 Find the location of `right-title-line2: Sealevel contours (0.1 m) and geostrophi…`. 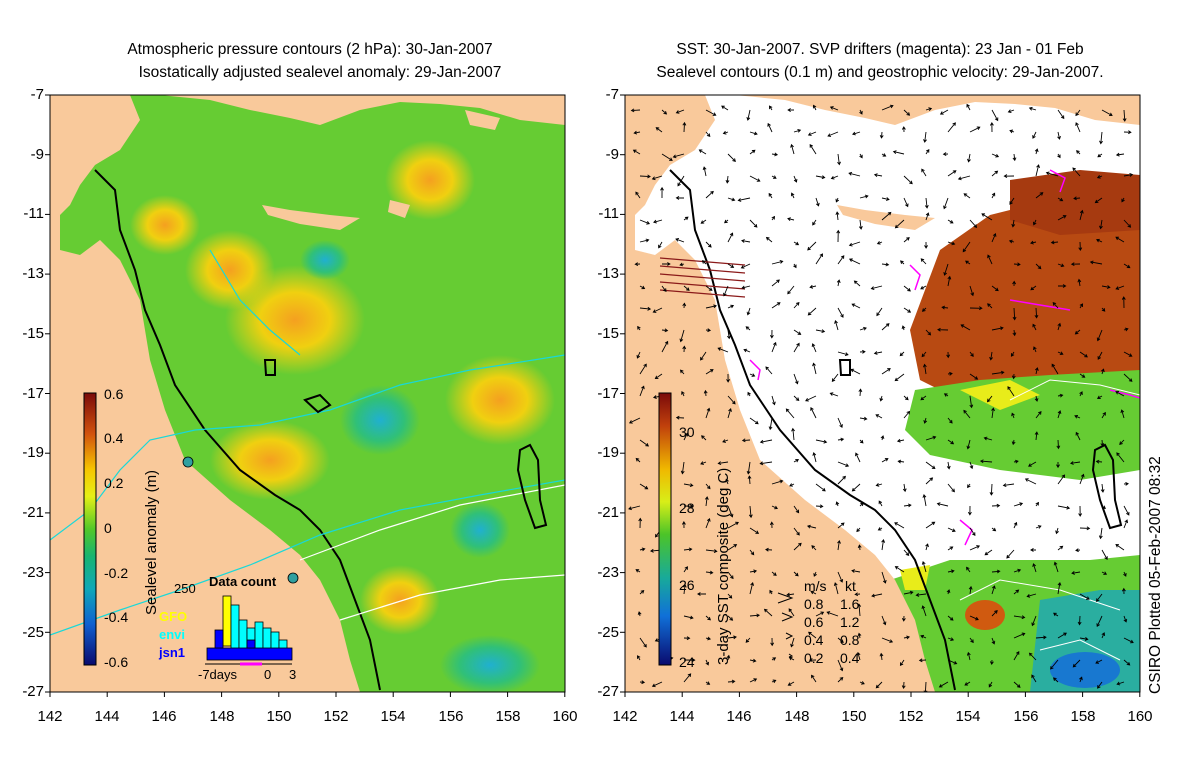

right-title-line2: Sealevel contours (0.1 m) and geostrophi… is located at coordinates (880, 72).